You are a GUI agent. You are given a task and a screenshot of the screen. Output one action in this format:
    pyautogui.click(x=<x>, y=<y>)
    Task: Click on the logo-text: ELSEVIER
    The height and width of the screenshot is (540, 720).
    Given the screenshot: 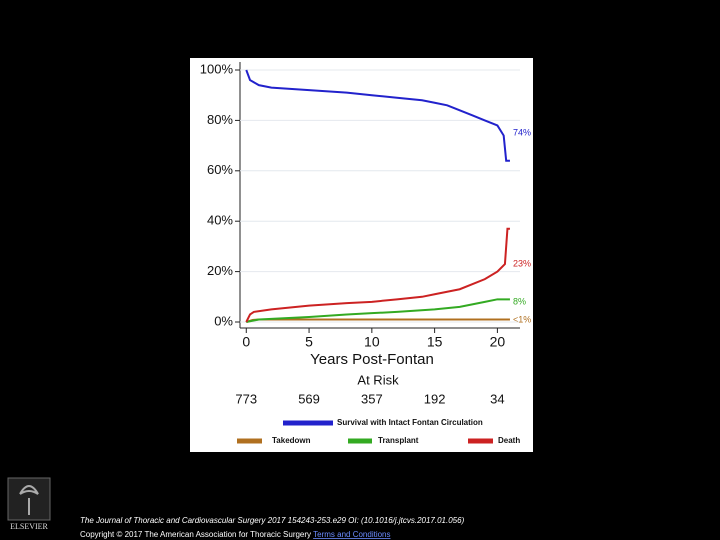 What is the action you would take?
    pyautogui.click(x=29, y=526)
    